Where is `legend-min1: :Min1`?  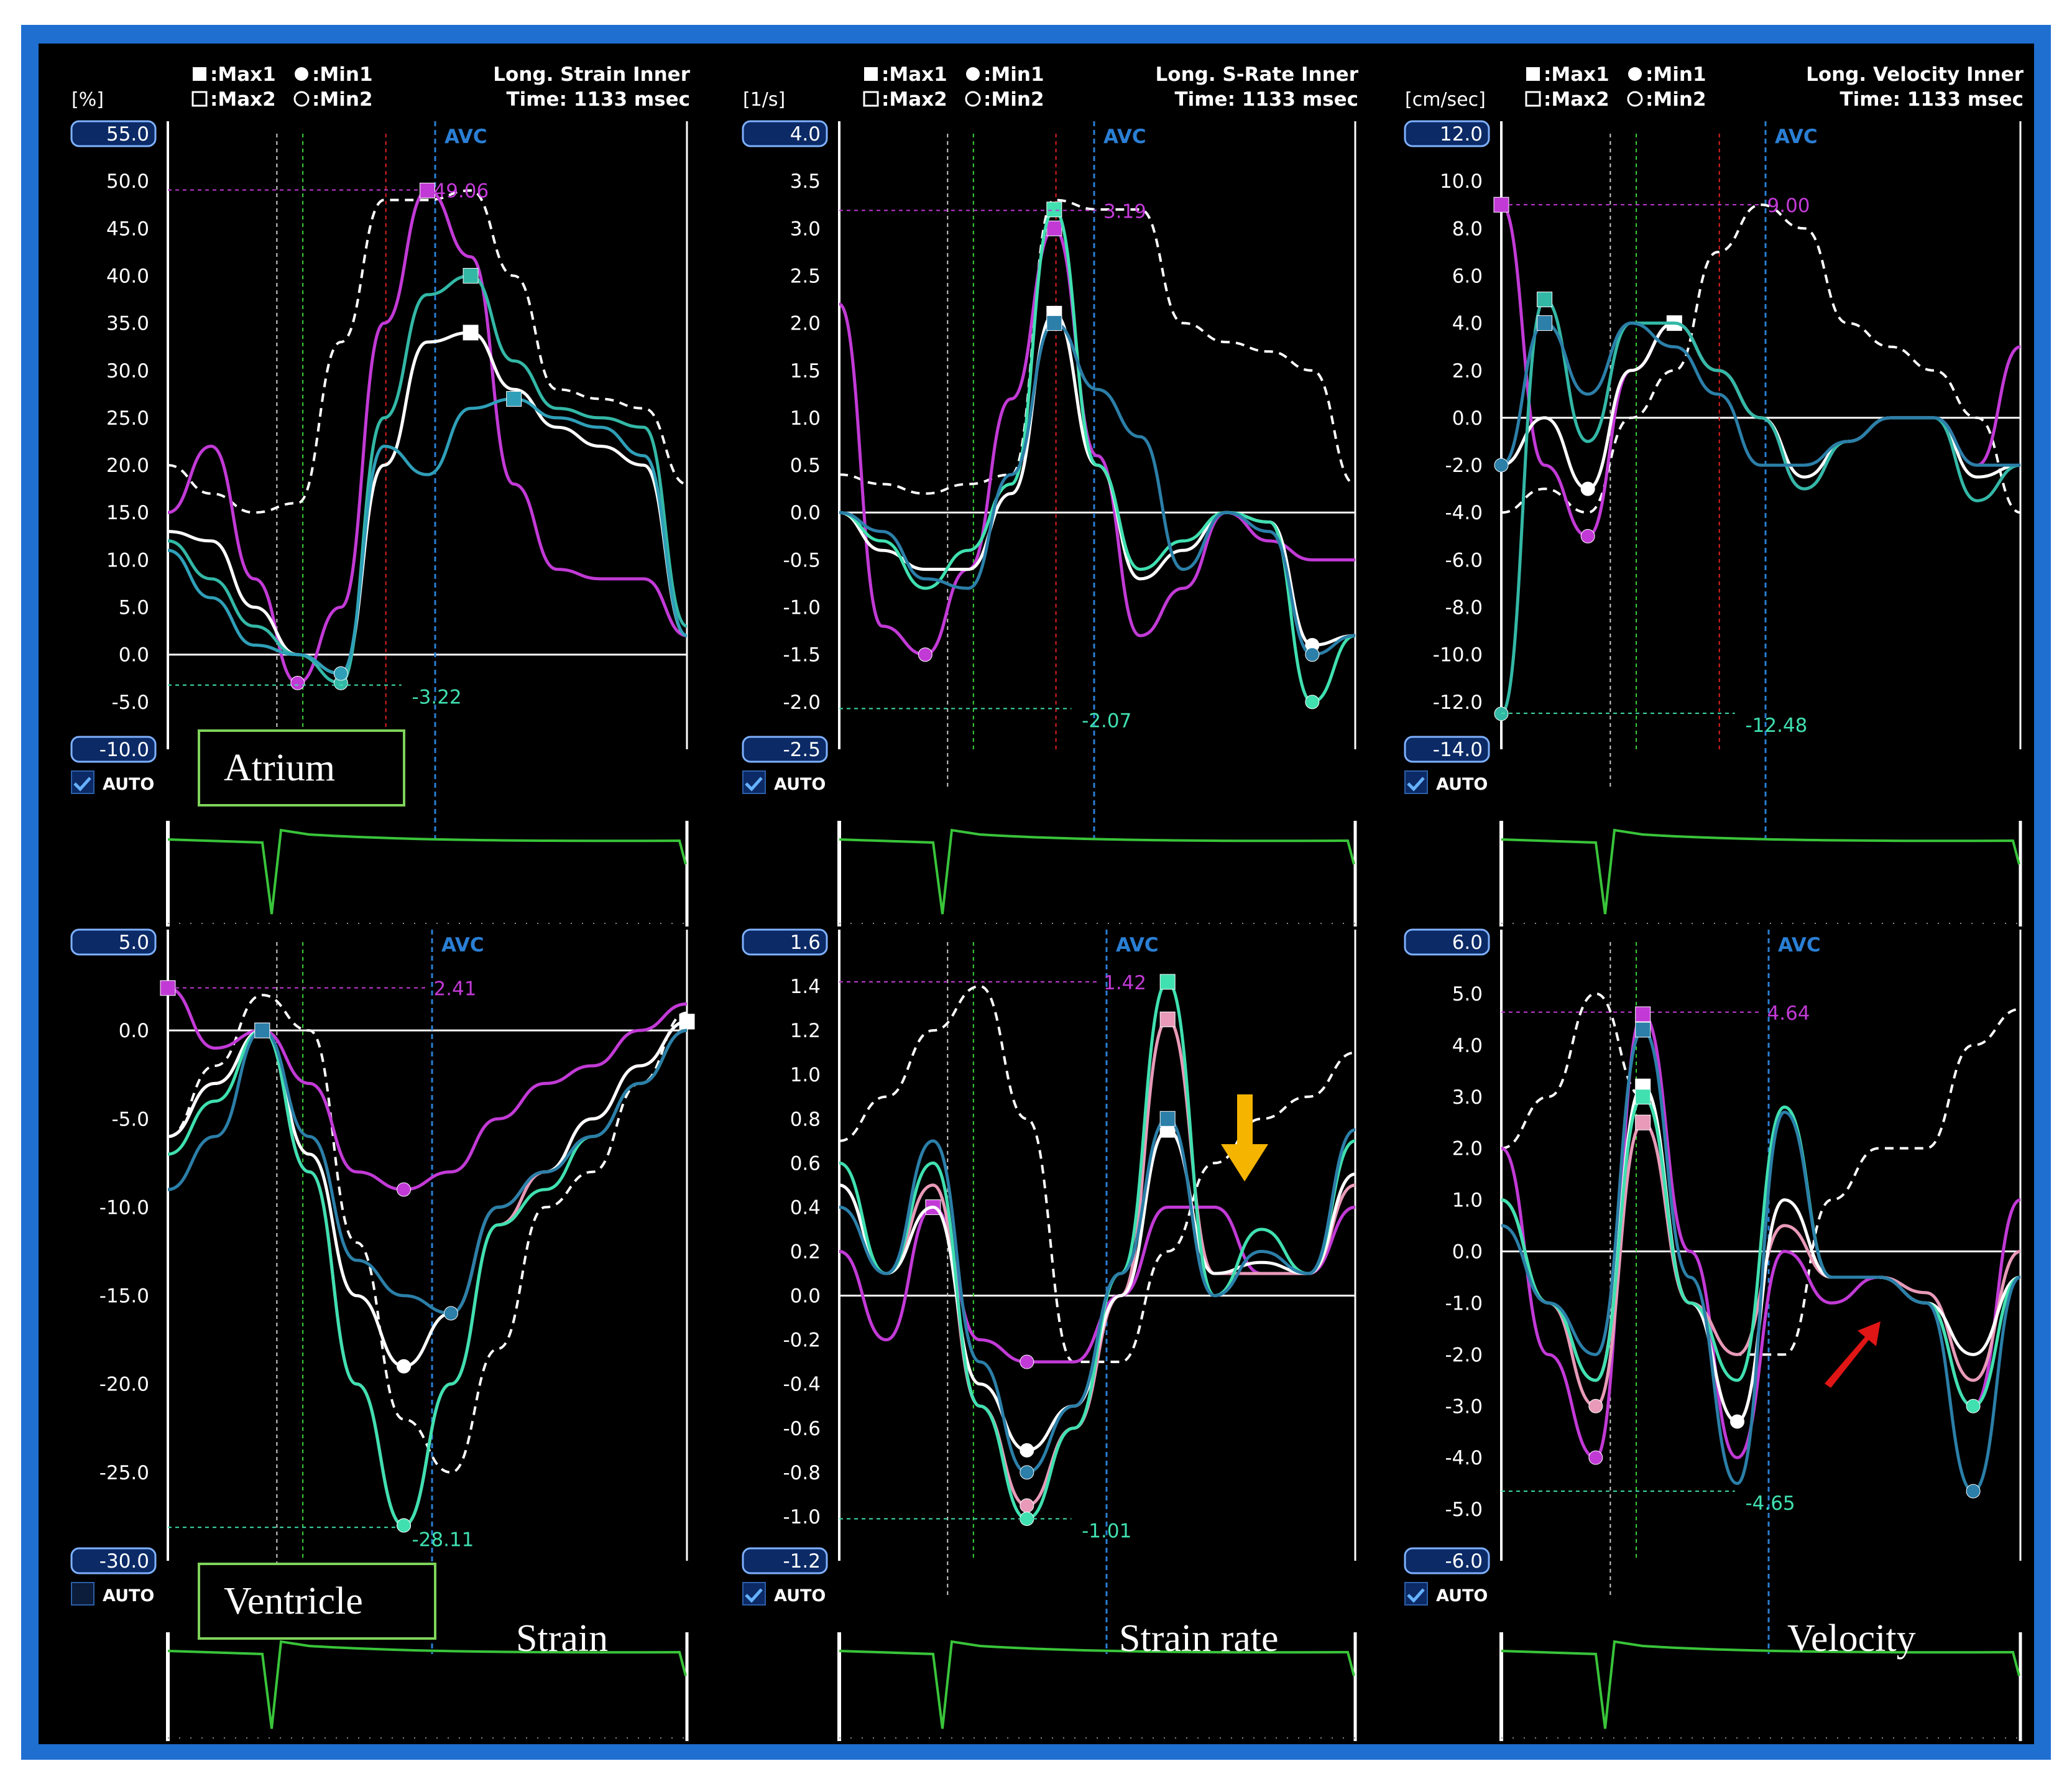 legend-min1: :Min1 is located at coordinates (1676, 74).